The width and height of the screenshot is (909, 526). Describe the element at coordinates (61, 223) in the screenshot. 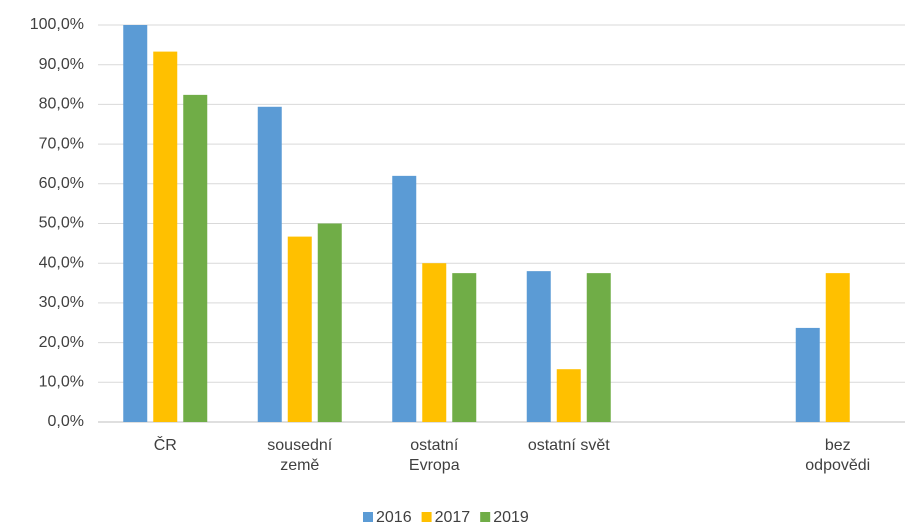

I see `y-tick-label: 50,0%` at that location.